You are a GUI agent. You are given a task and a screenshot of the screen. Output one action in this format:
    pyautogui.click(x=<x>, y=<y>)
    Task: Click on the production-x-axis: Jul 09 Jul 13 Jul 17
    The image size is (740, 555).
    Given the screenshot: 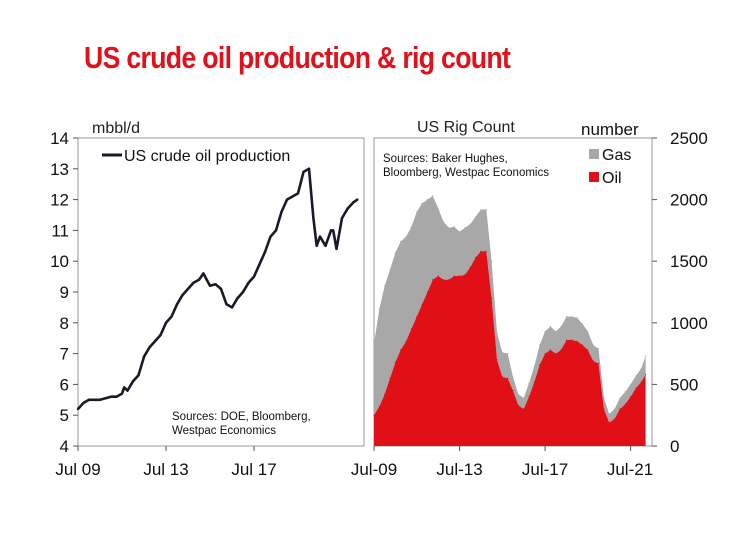 What is the action you would take?
    pyautogui.click(x=166, y=462)
    